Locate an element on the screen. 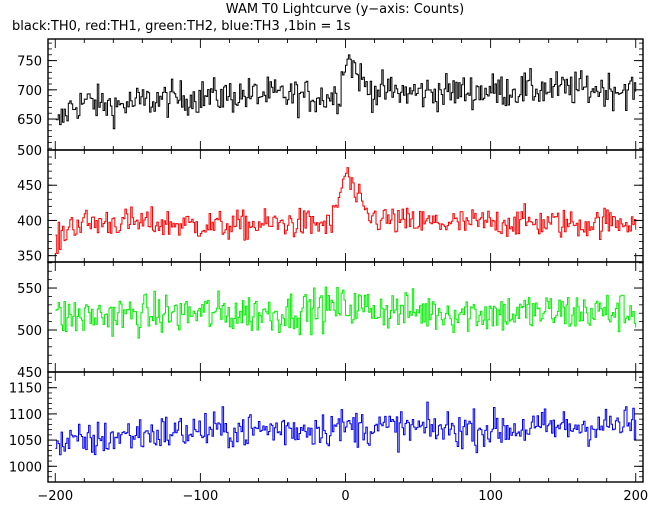 The width and height of the screenshot is (654, 505). x-tick-label: 200 is located at coordinates (635, 496).